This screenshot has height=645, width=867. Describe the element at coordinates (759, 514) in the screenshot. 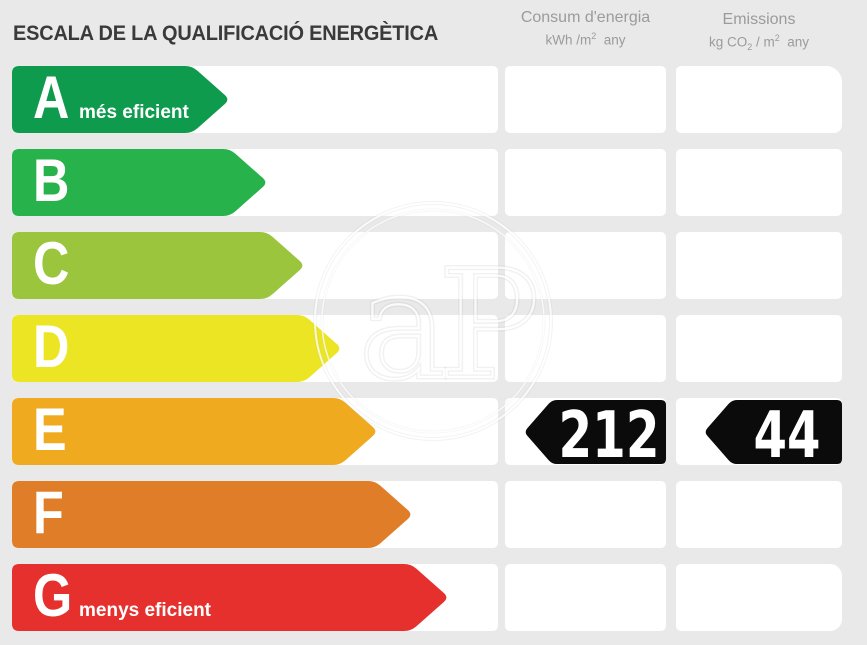

I see `emissions-cell-f` at that location.